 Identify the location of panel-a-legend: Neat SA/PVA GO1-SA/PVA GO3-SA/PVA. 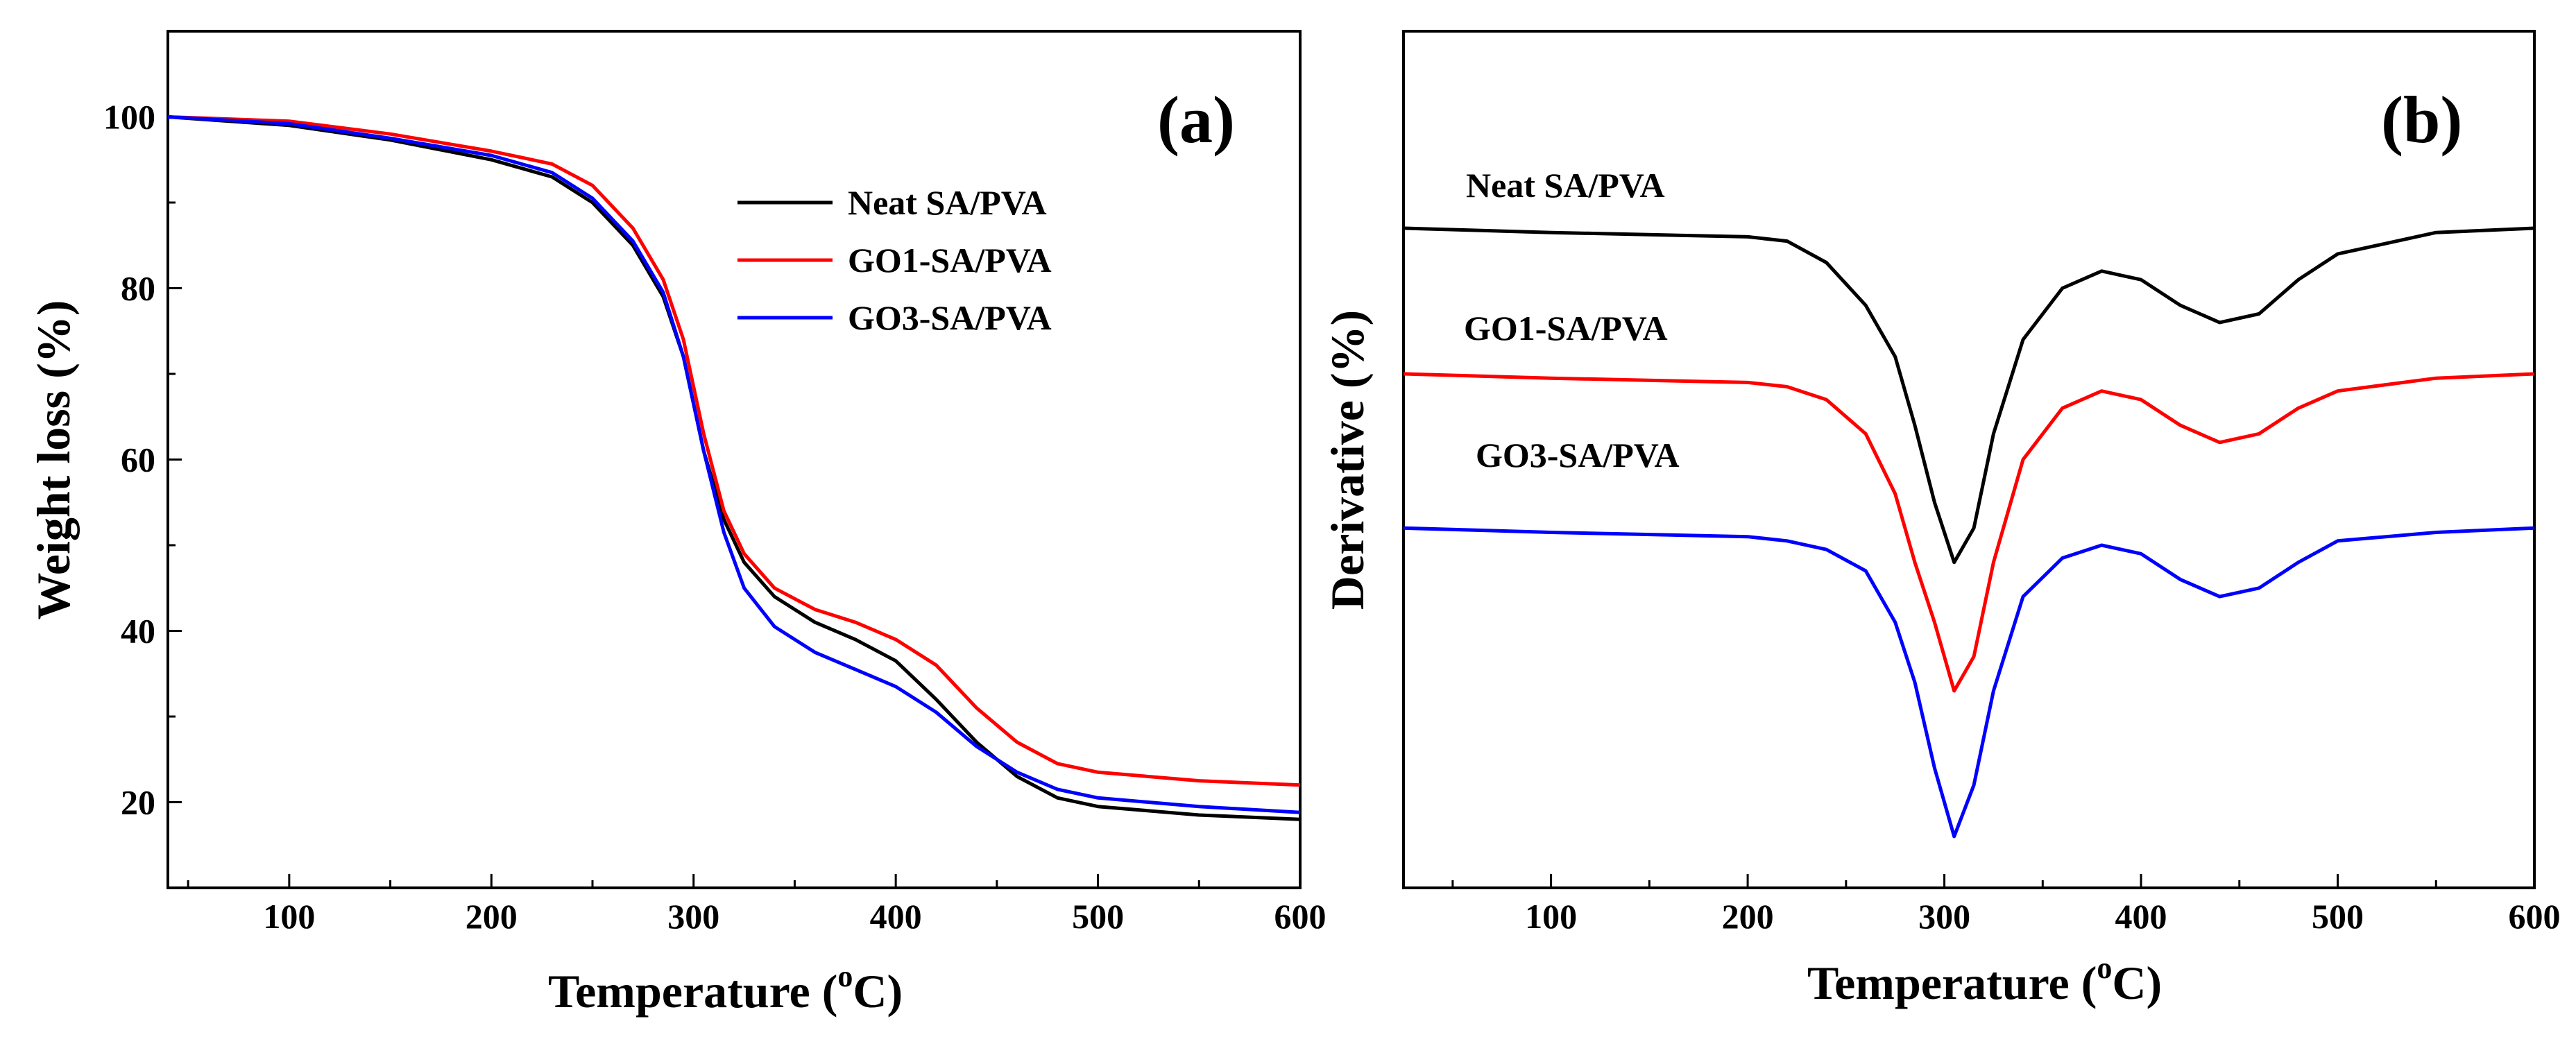
(894, 260).